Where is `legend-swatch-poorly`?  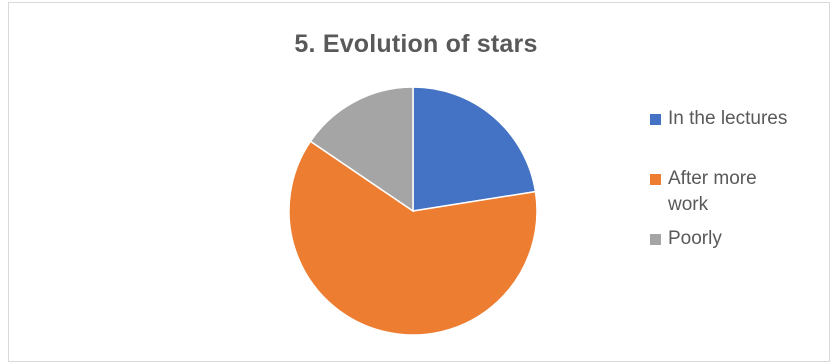 legend-swatch-poorly is located at coordinates (655, 239).